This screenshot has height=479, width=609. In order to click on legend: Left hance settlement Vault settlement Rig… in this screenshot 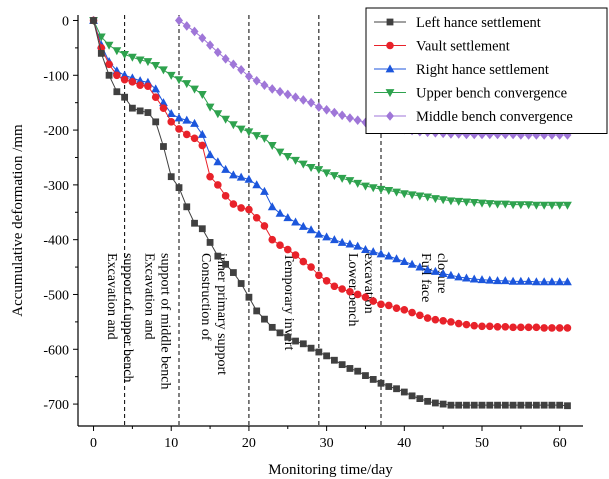, I will do `click(486, 70)`.